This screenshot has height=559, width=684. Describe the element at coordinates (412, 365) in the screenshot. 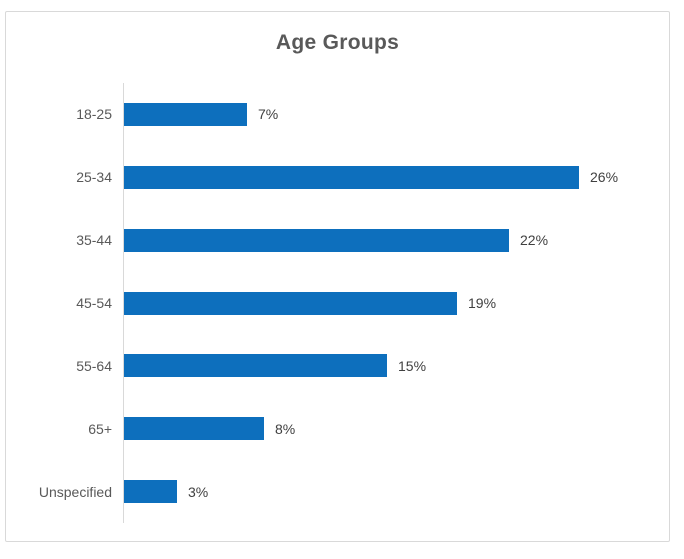

I see `value-label: 15%` at that location.